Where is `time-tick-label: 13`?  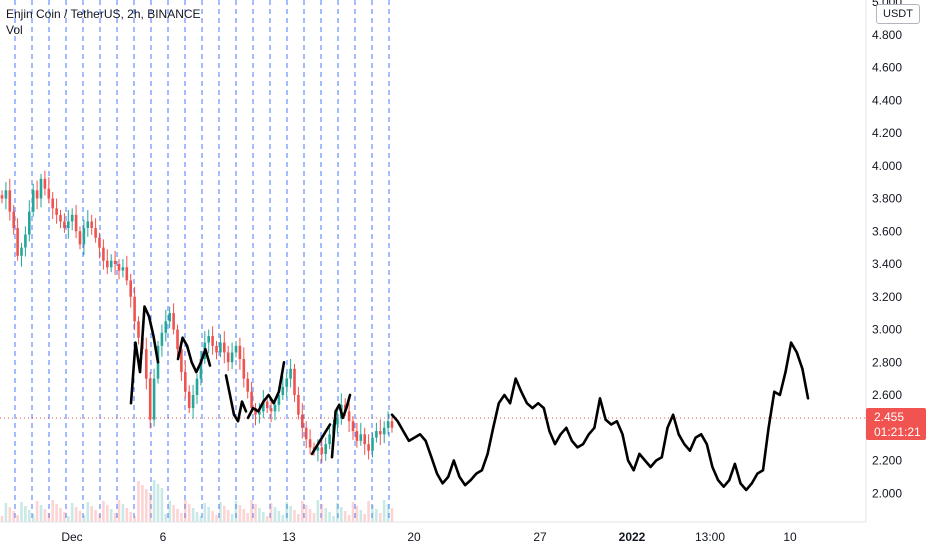
time-tick-label: 13 is located at coordinates (289, 537).